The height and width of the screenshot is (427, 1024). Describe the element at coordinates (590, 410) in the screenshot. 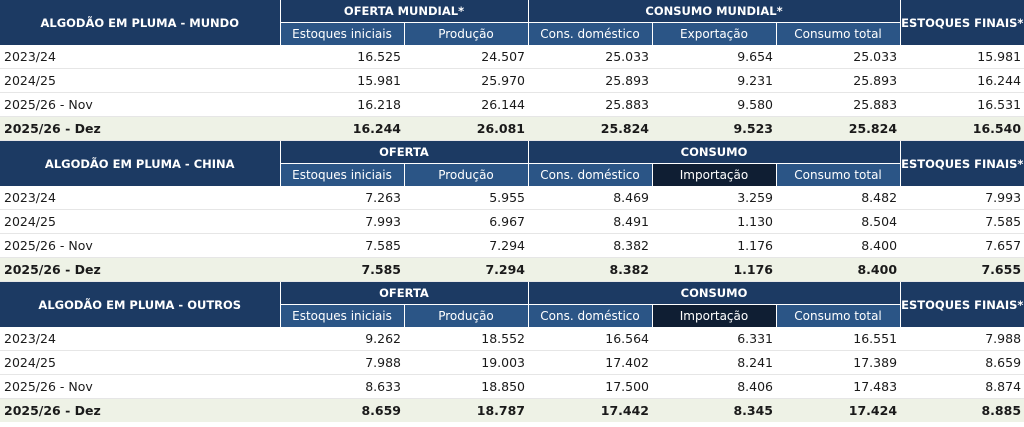

I see `cell-domestic-consumption: 17.442` at that location.